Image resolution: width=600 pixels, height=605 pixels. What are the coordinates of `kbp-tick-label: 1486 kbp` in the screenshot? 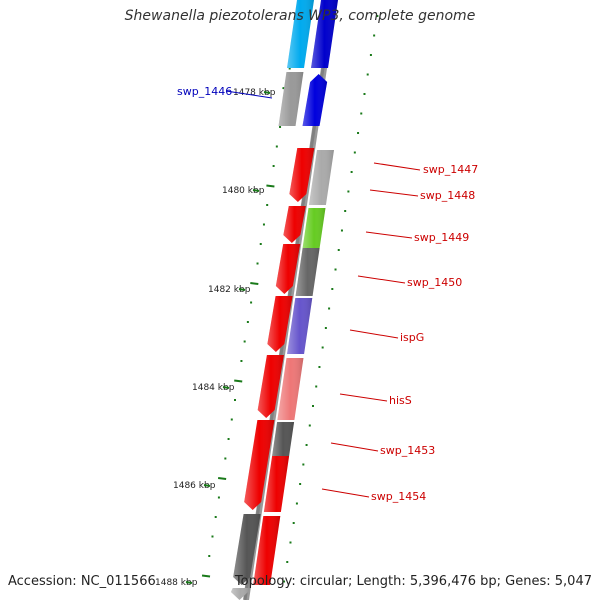 It's located at (194, 486).